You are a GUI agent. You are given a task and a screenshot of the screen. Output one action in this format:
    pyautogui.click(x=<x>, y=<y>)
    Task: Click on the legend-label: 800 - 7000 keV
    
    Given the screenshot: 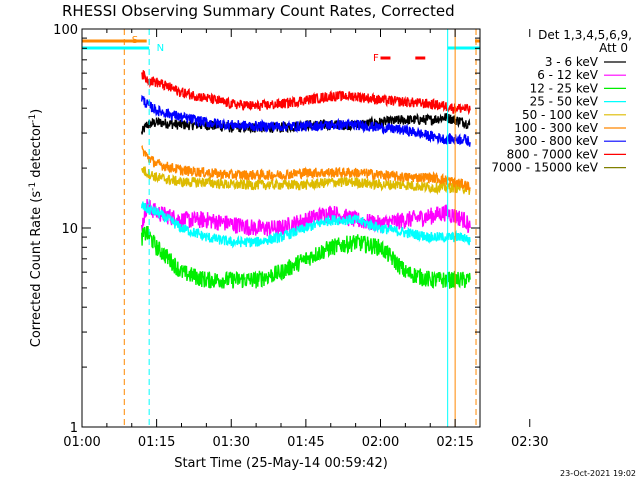 What is the action you would take?
    pyautogui.click(x=553, y=154)
    